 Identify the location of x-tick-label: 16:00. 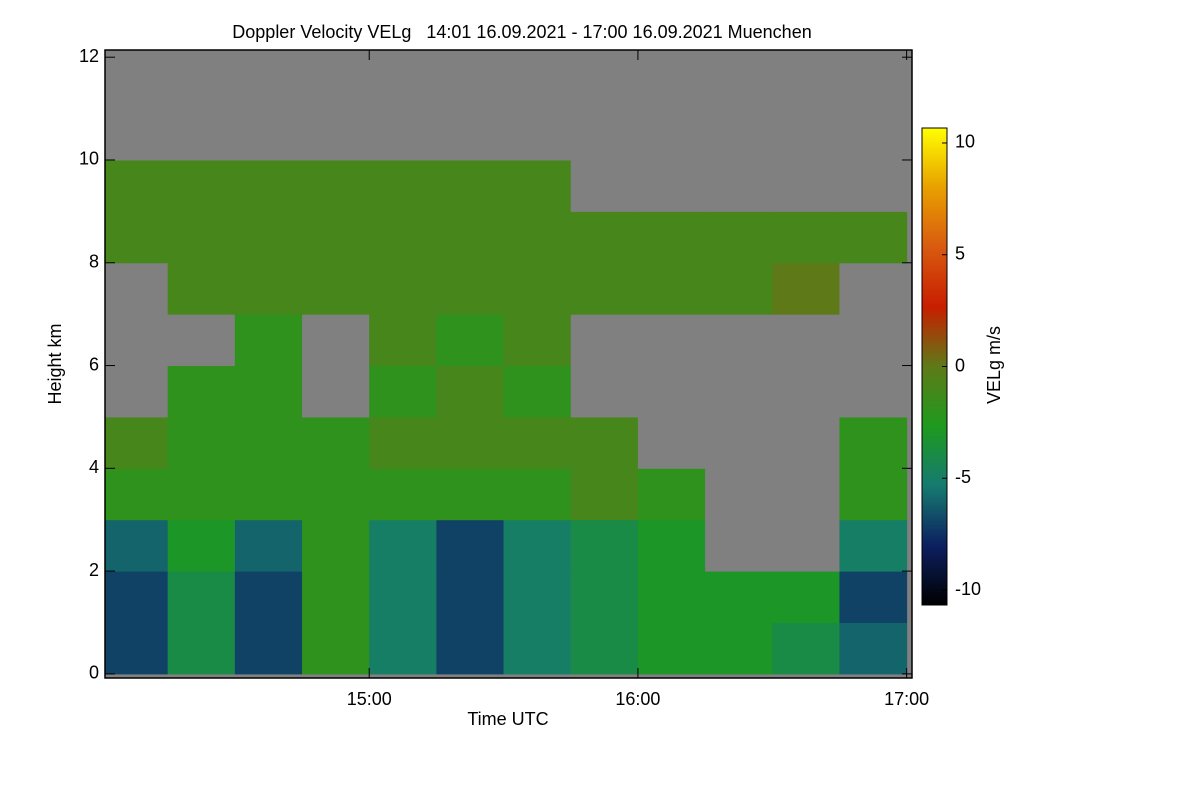
(637, 699).